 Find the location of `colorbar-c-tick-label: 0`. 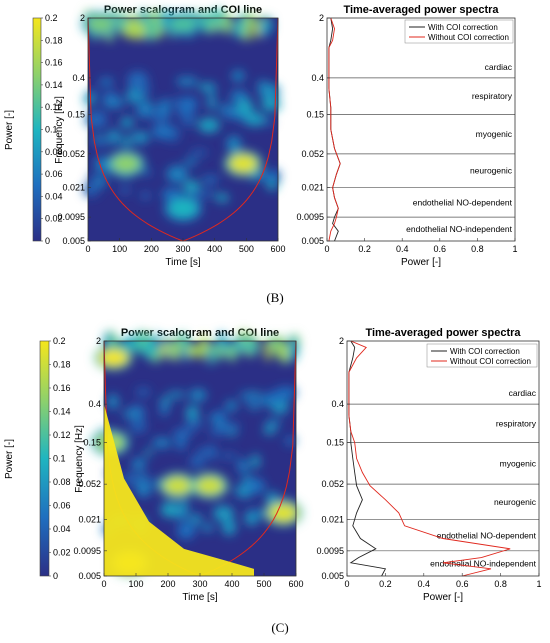

colorbar-c-tick-label: 0 is located at coordinates (55, 576).